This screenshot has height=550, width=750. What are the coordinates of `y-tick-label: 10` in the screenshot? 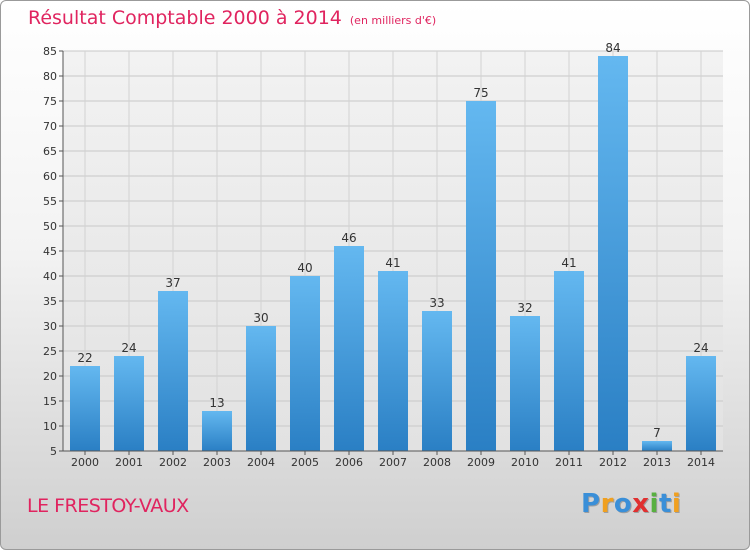 It's located at (50, 426).